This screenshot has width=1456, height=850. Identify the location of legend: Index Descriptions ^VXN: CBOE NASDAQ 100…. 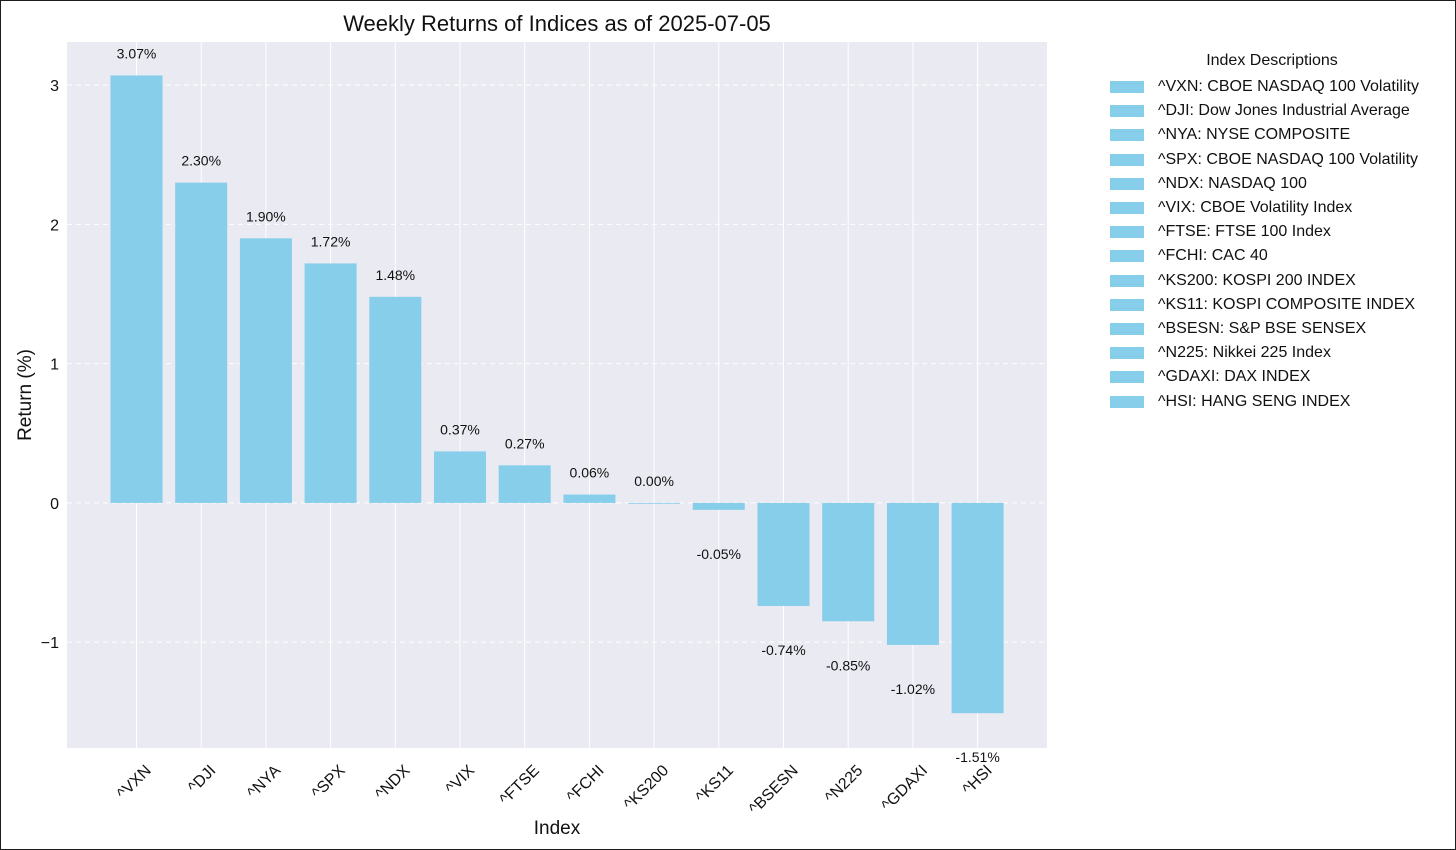
(1280, 233).